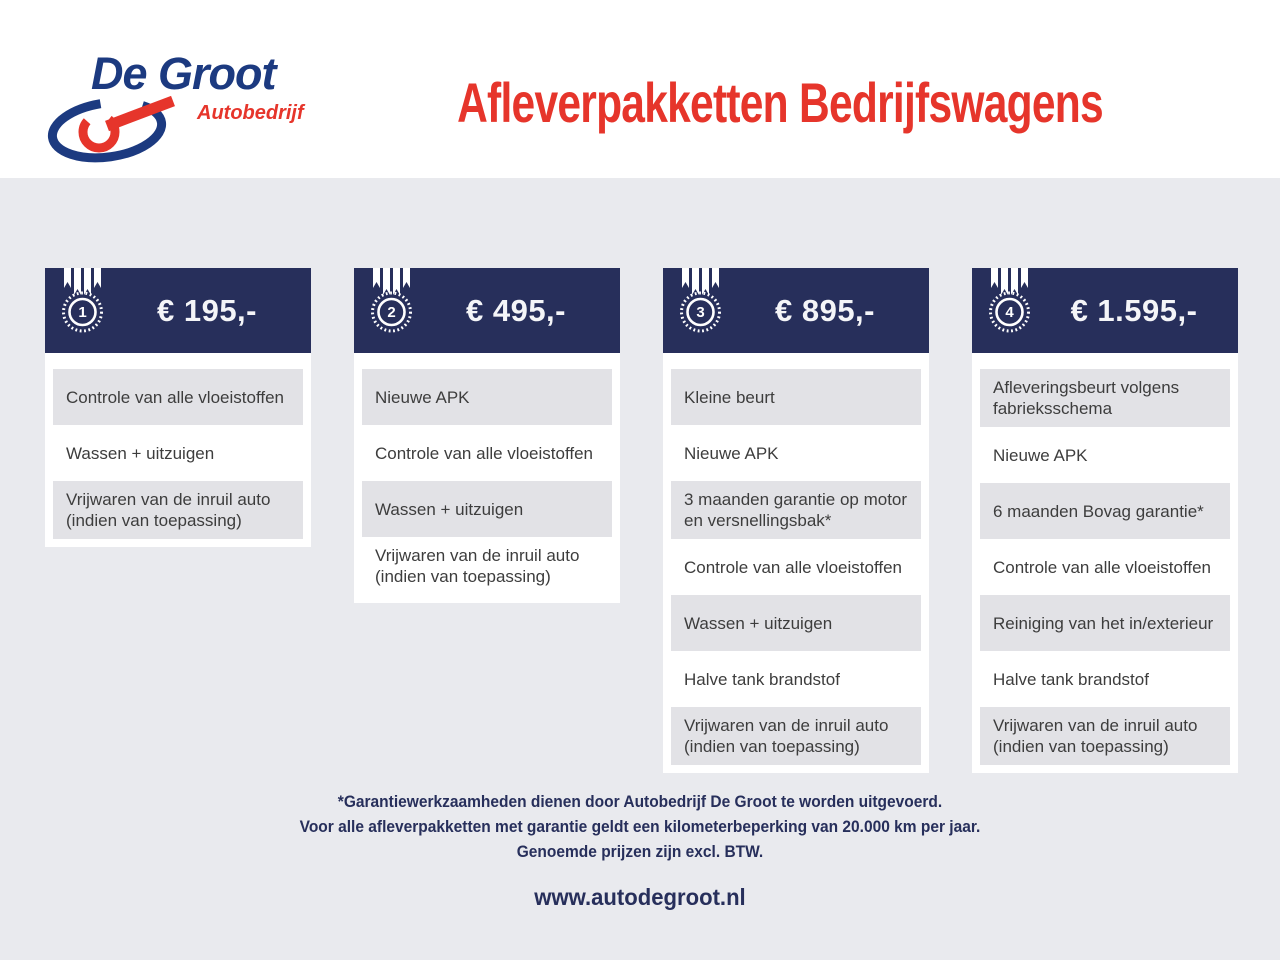 Image resolution: width=1280 pixels, height=960 pixels. I want to click on package-card-header: 3 € 895,-, so click(796, 310).